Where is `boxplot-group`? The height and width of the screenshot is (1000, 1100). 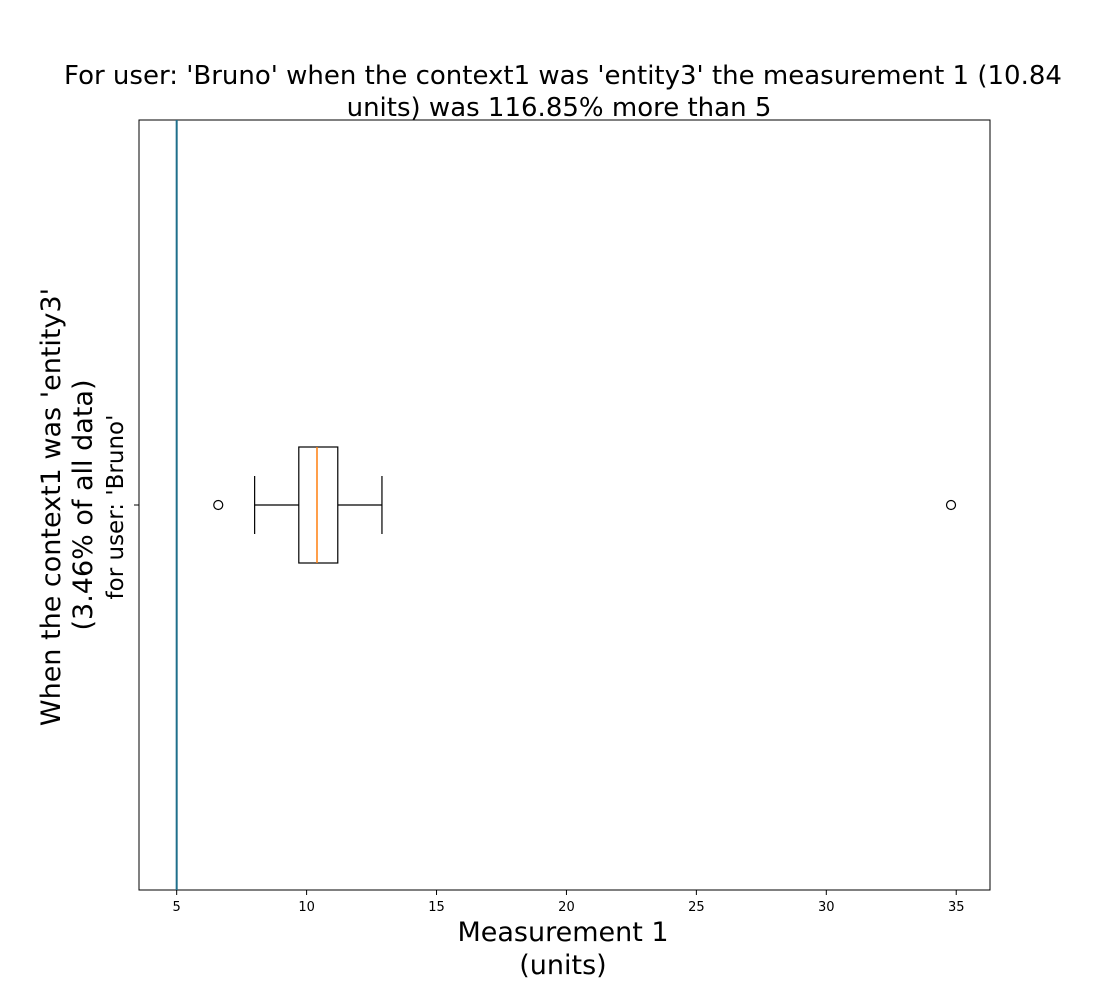
boxplot-group is located at coordinates (585, 505).